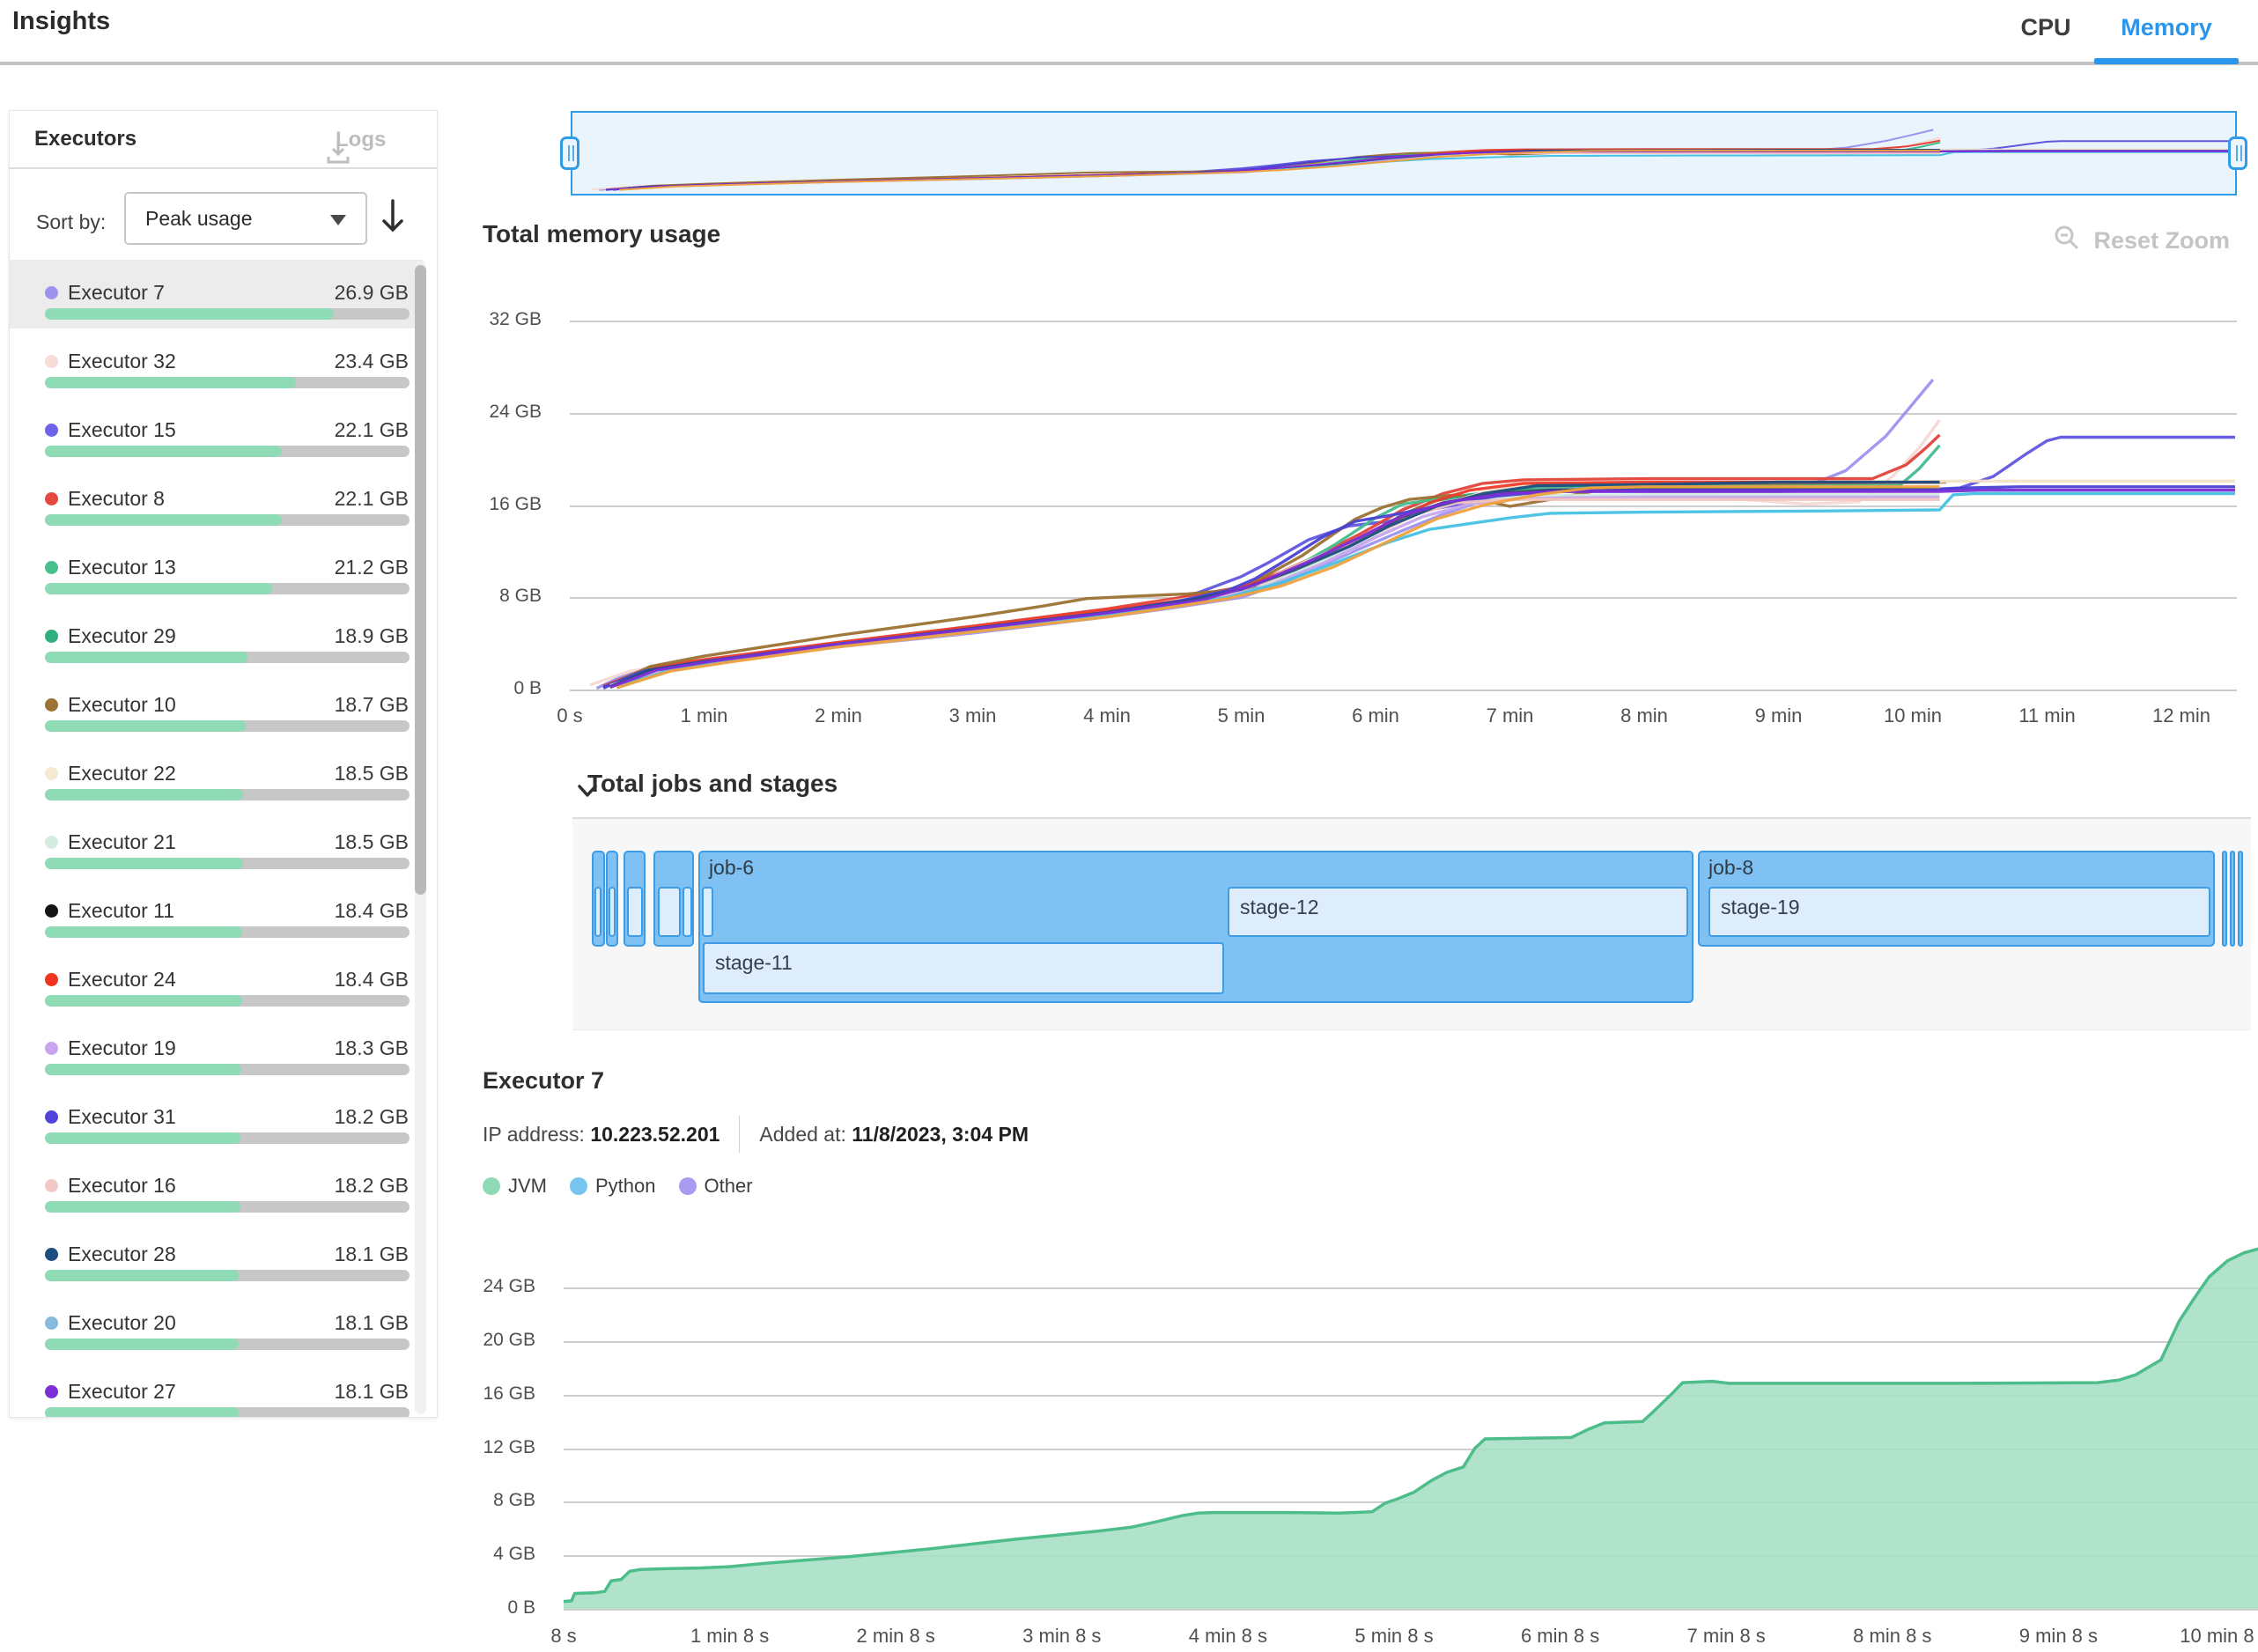 Image resolution: width=2258 pixels, height=1652 pixels. I want to click on vertical-divider, so click(740, 1134).